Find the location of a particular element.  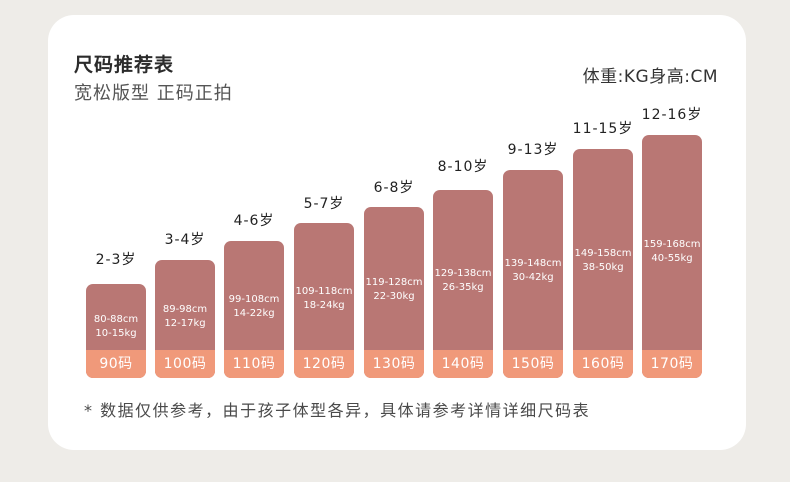

bar-info: 89-98cm 12-17kg is located at coordinates (185, 317).